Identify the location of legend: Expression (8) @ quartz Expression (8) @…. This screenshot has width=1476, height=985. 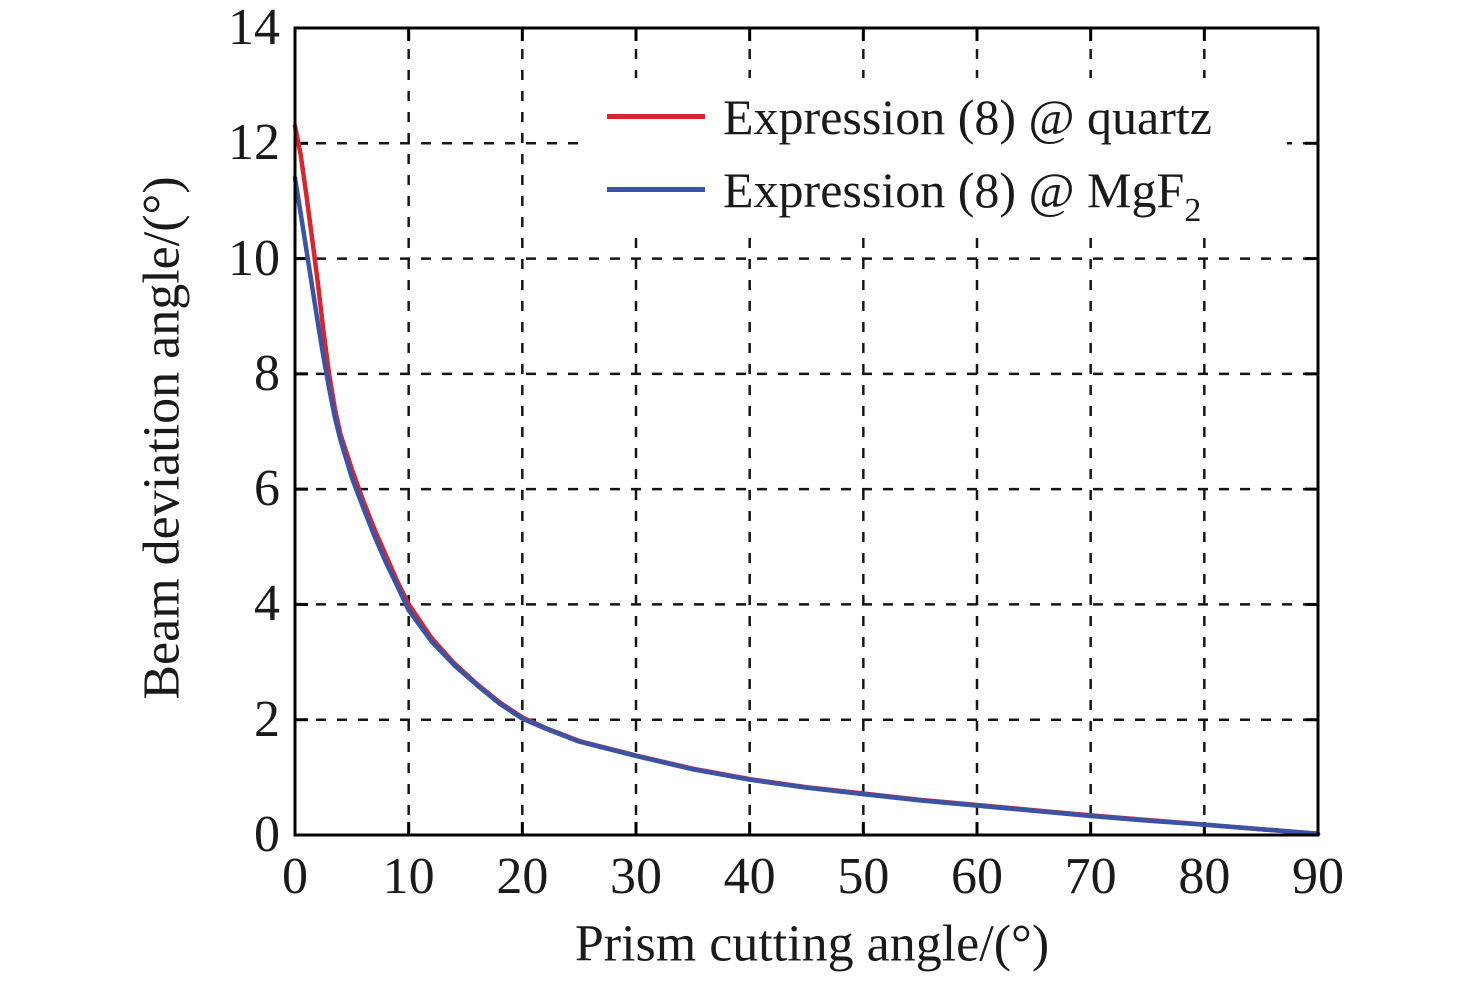
(936, 153).